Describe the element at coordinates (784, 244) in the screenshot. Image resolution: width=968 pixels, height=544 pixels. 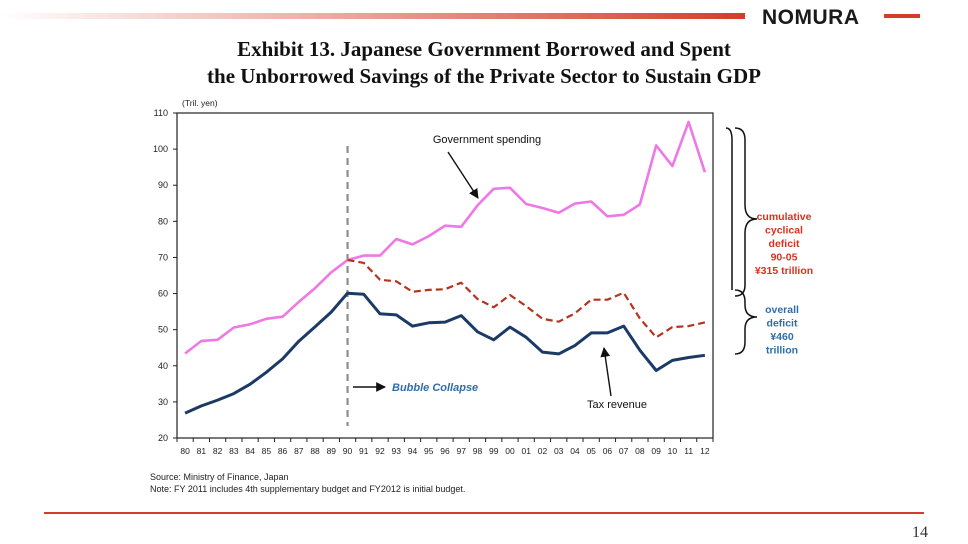
I see `cyclical-deficit-annotation: deficit` at that location.